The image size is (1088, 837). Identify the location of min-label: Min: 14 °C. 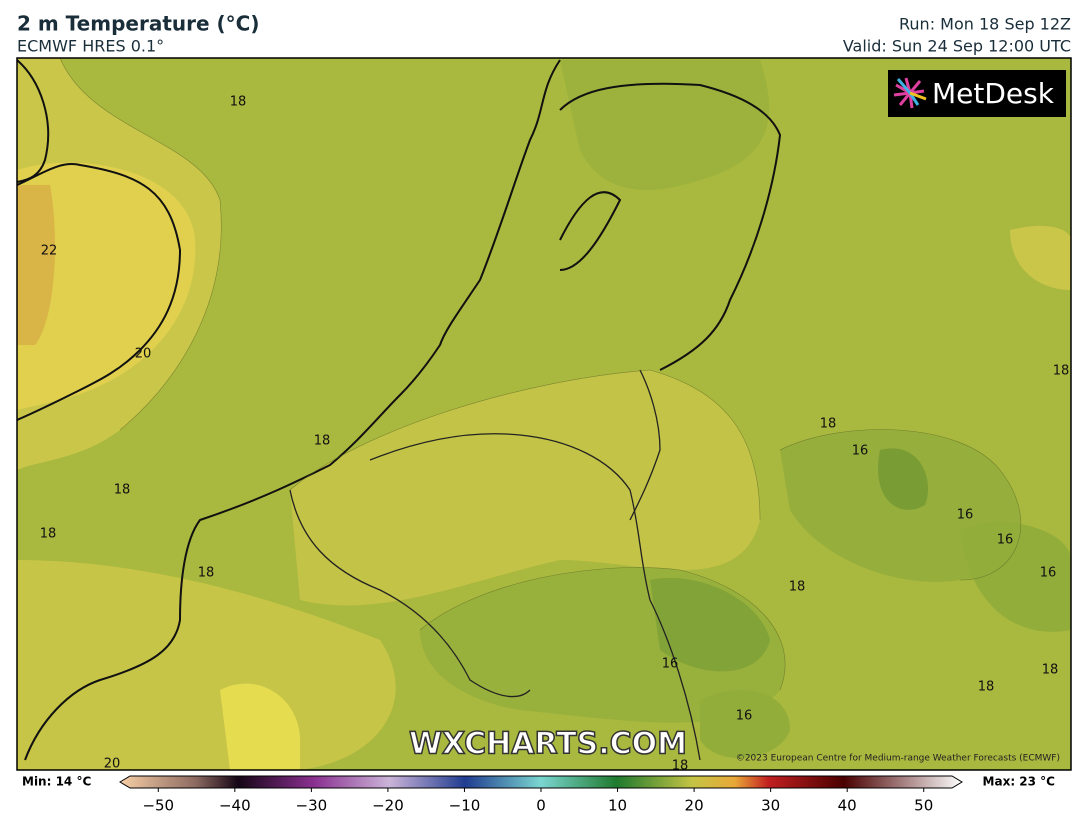
(56, 782).